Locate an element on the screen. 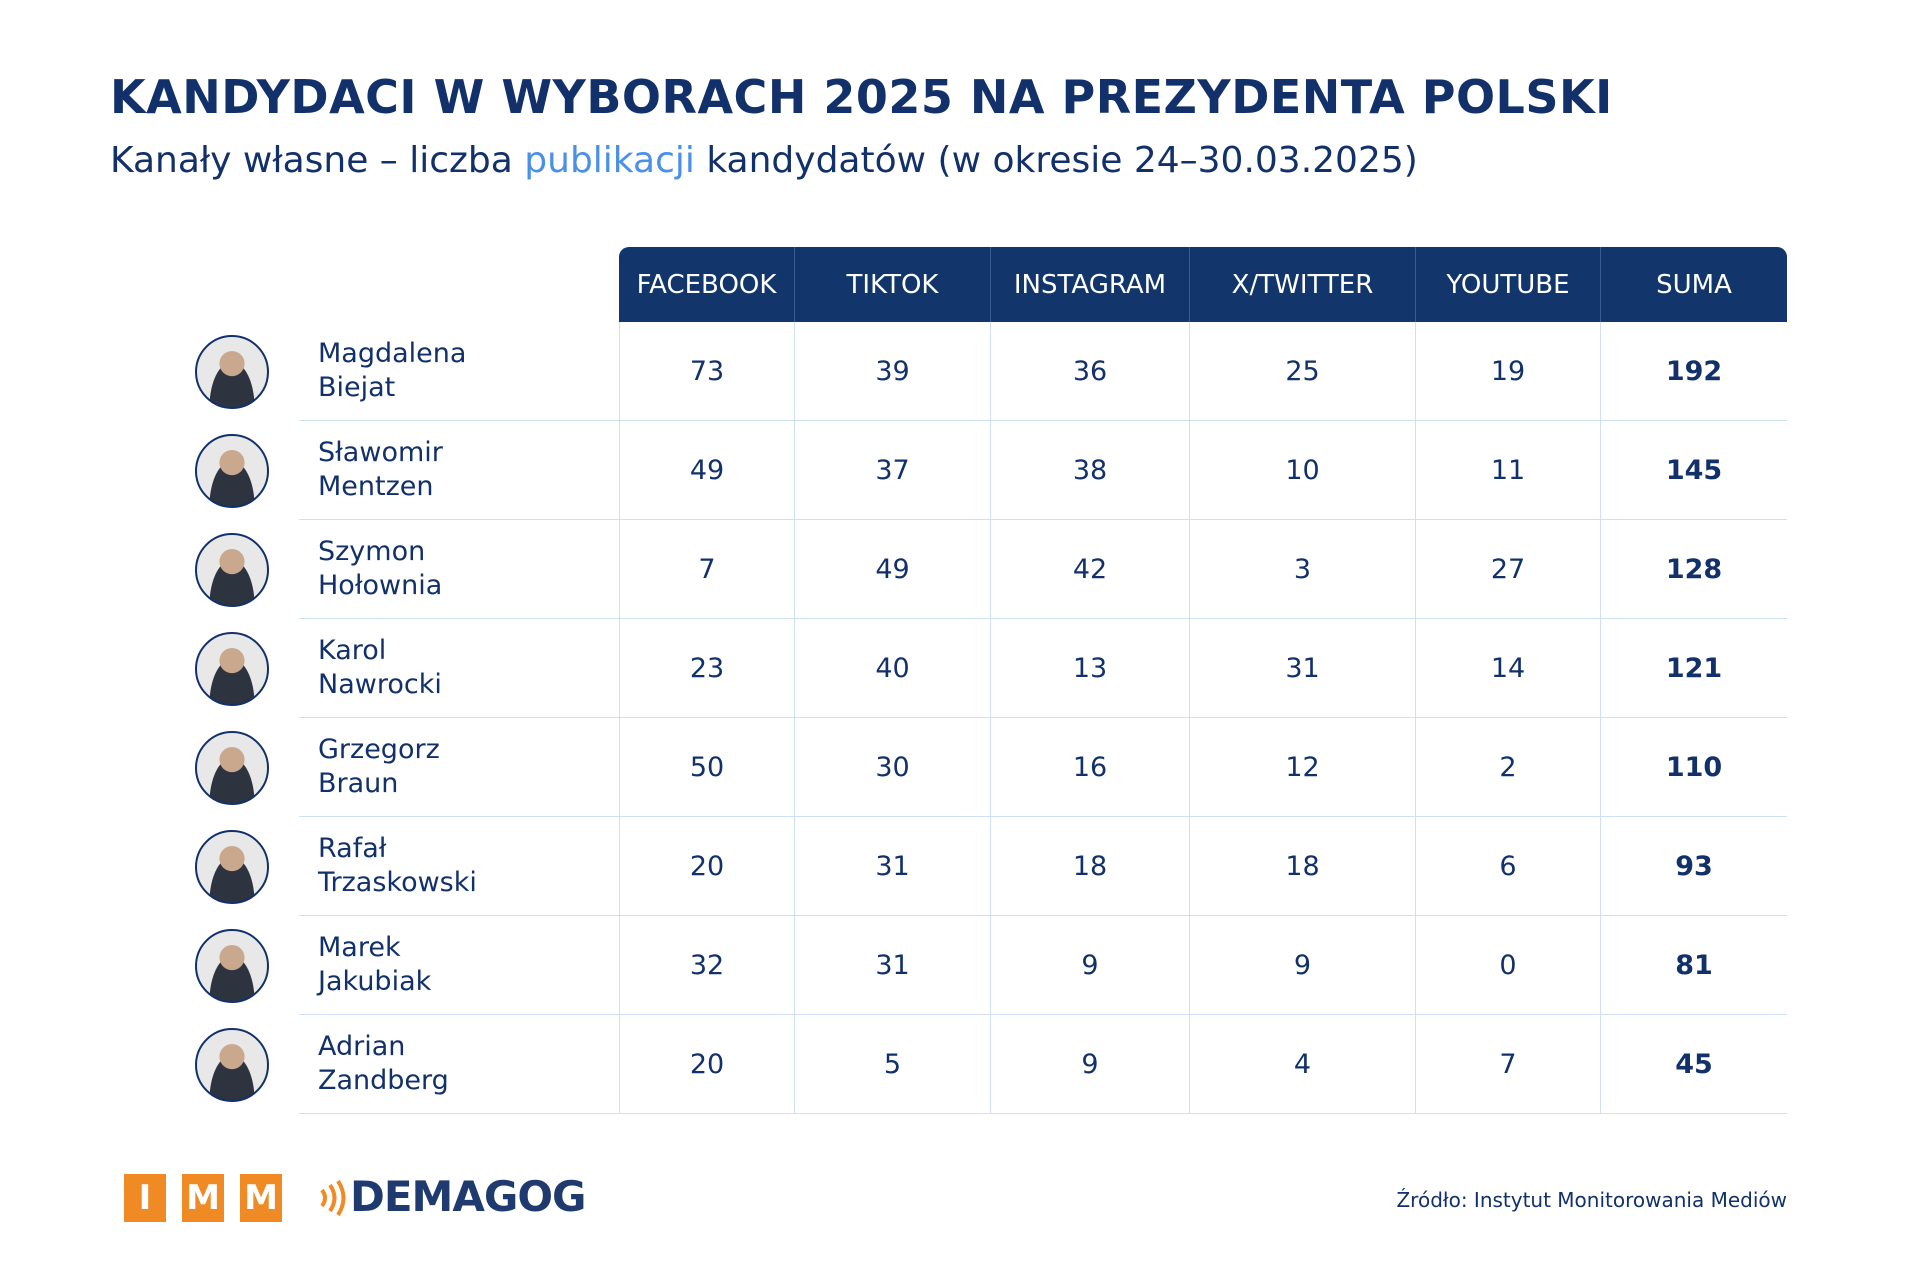  first-name: Szymon is located at coordinates (372, 551).